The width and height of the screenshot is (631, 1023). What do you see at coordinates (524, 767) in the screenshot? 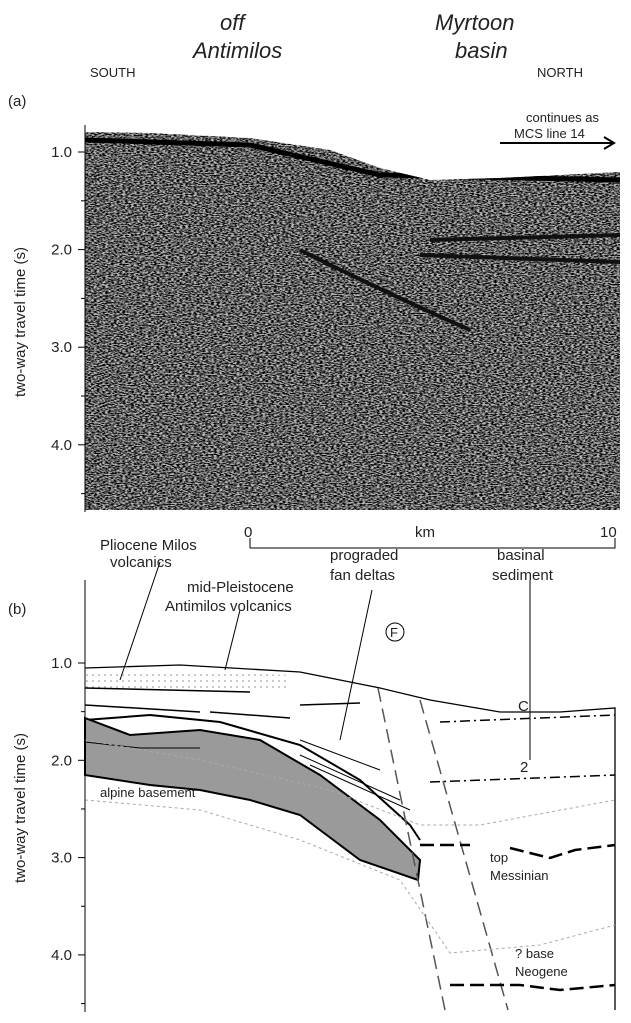
I see `label: 2` at bounding box center [524, 767].